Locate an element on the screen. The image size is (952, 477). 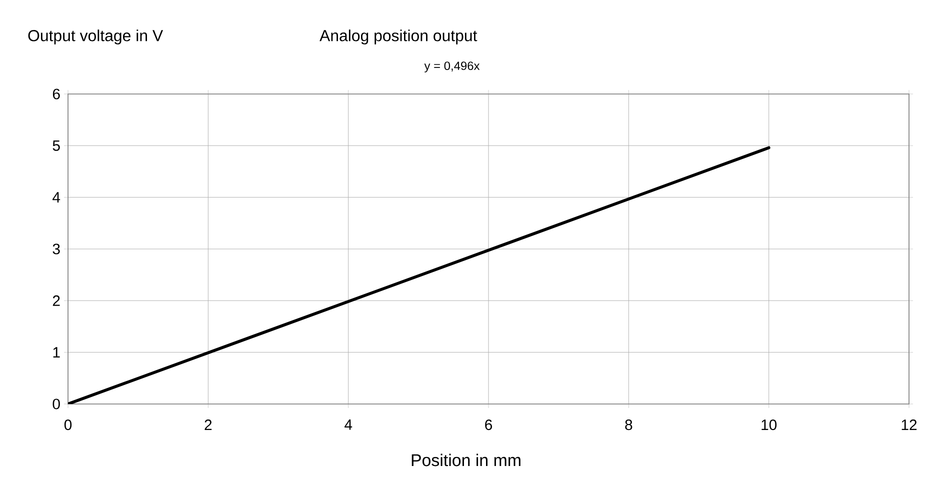
y-tick-label: 6 is located at coordinates (56, 94).